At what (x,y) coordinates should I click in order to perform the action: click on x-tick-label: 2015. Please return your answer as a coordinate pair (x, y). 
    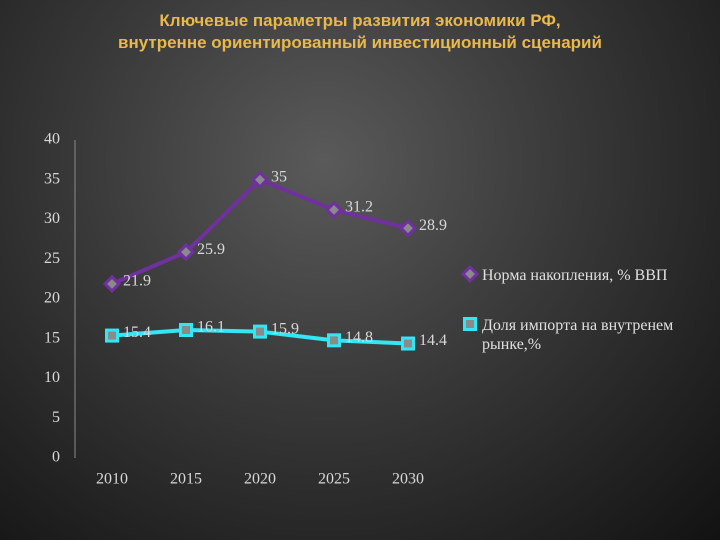
    Looking at the image, I should click on (186, 479).